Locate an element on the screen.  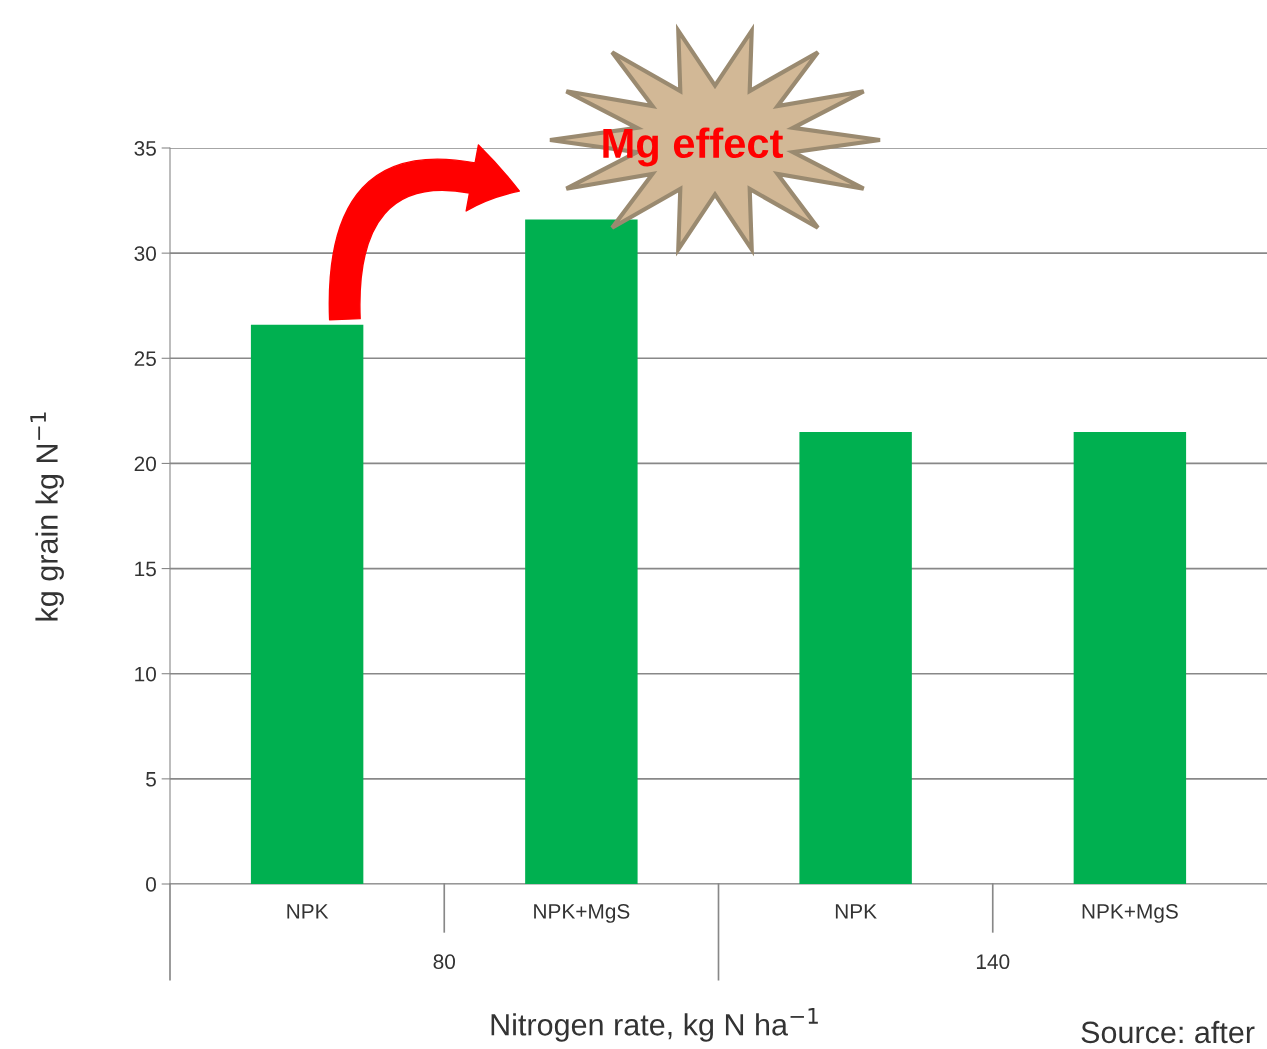
y-tick-label: 35 is located at coordinates (145, 148).